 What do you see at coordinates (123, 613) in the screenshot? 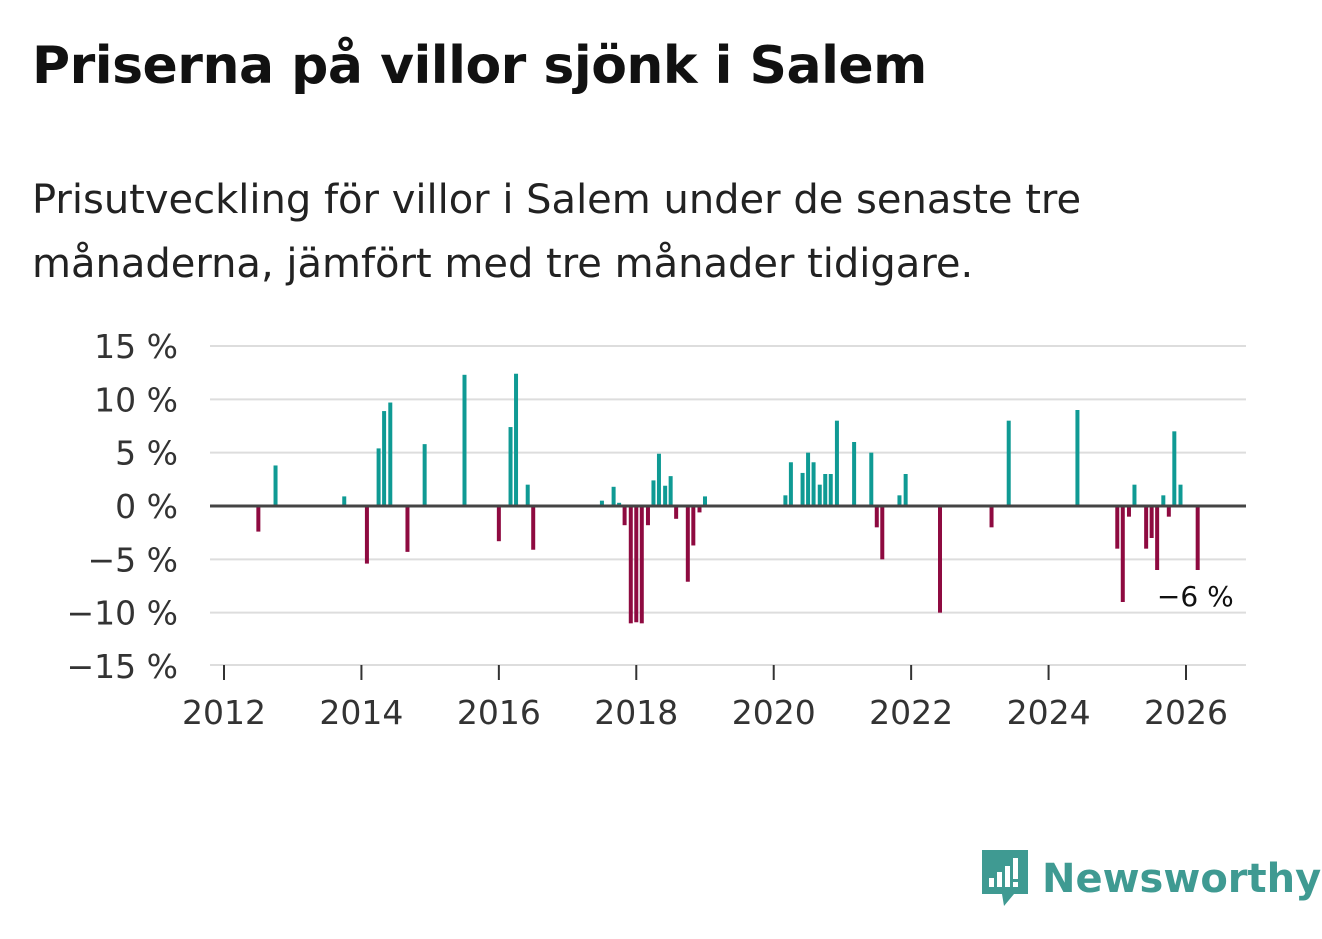
I see `y-tick-label: −10 %` at bounding box center [123, 613].